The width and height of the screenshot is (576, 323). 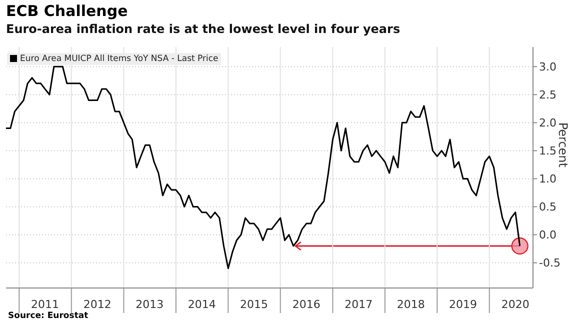 I want to click on y-tick-label: 0.5, so click(x=547, y=207).